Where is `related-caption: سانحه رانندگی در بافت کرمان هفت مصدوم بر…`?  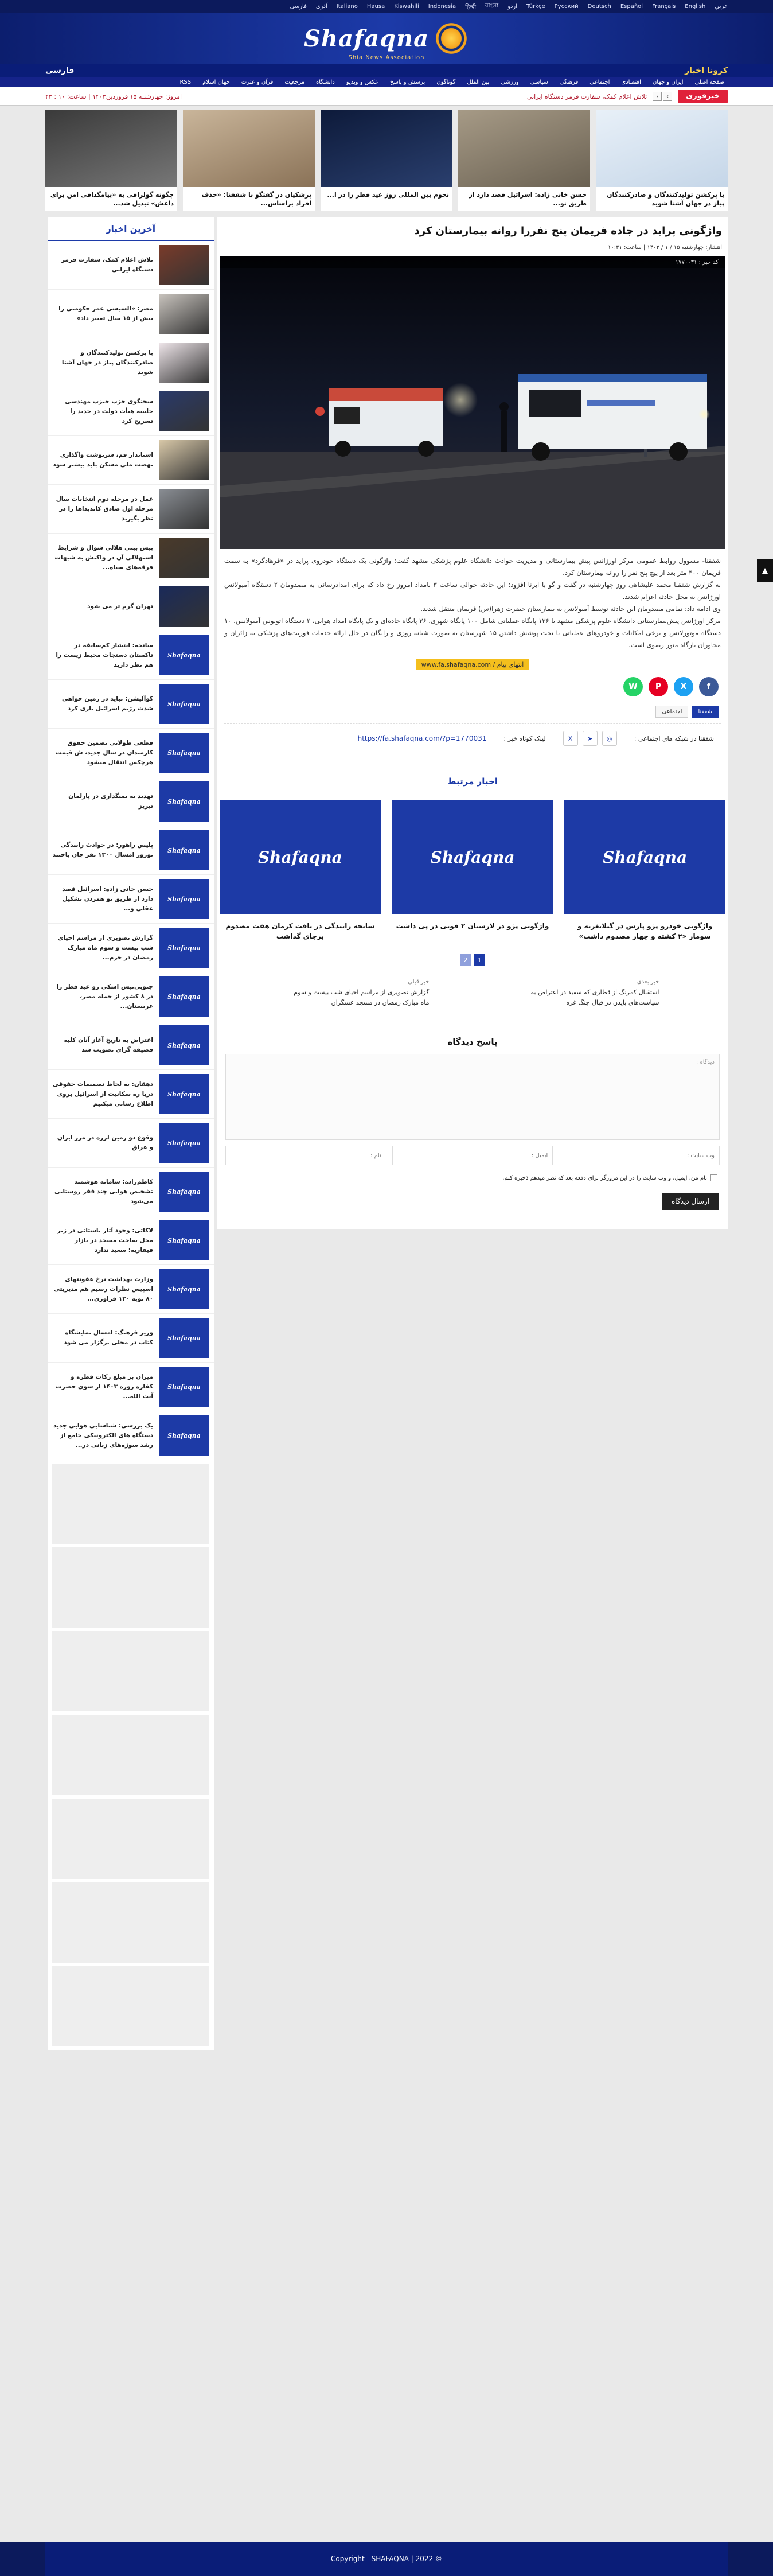
related-caption: سانحه رانندگی در بافت کرمان هفت مصدوم بر… is located at coordinates (300, 931).